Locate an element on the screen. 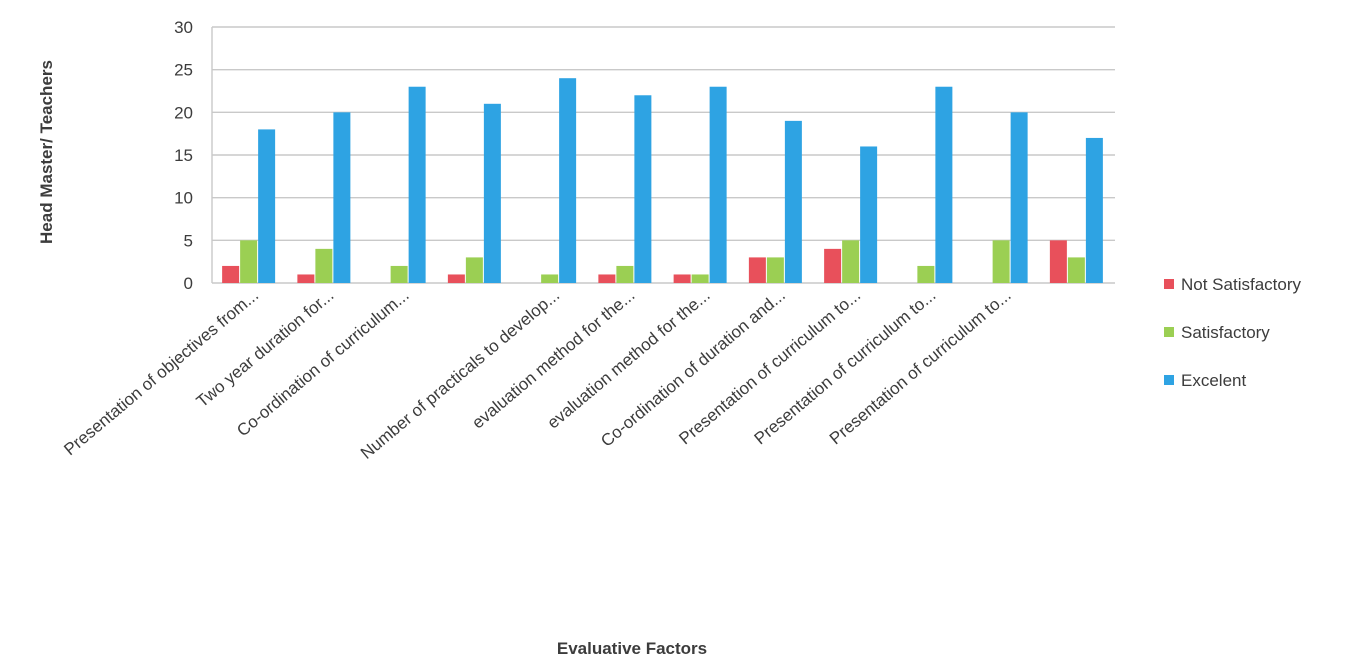 The height and width of the screenshot is (664, 1358). y-tick-label: 10 is located at coordinates (183, 198).